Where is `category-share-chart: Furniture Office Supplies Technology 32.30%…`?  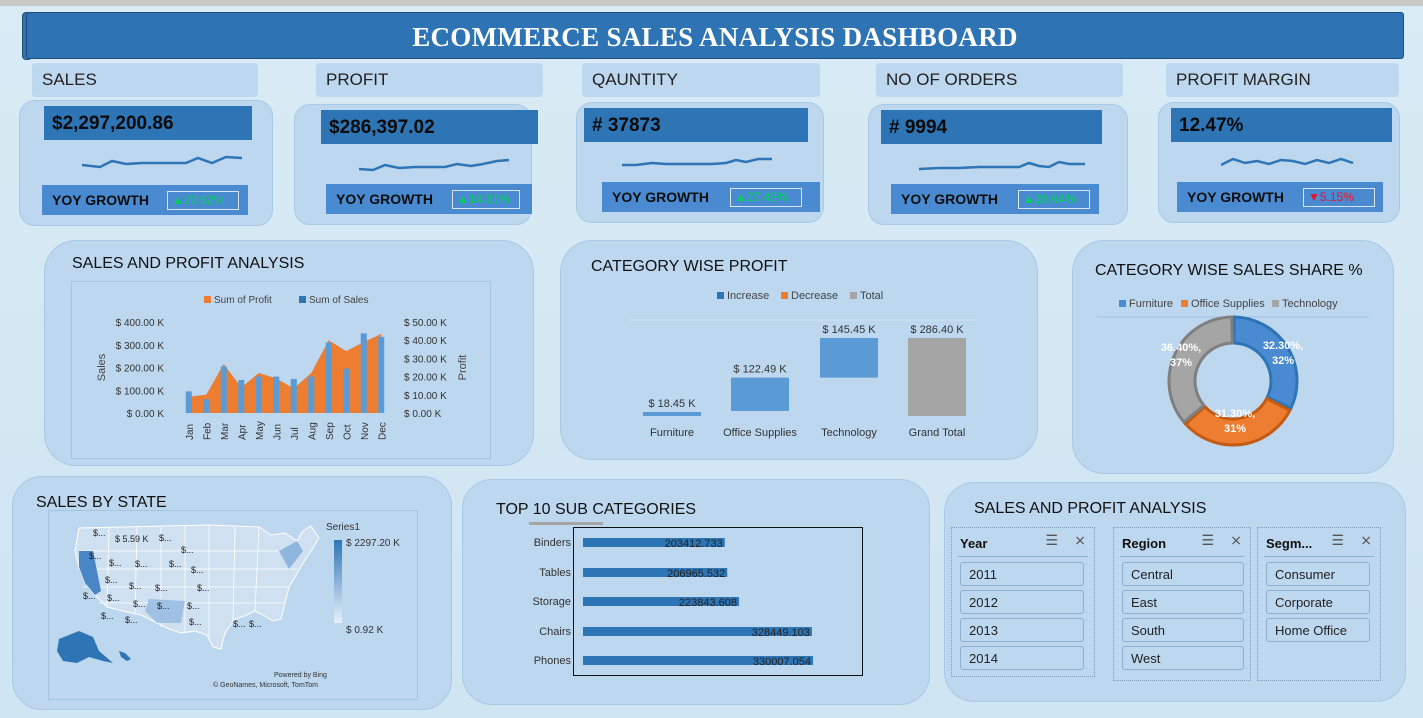
category-share-chart: Furniture Office Supplies Technology 32.30%… is located at coordinates (1234, 358).